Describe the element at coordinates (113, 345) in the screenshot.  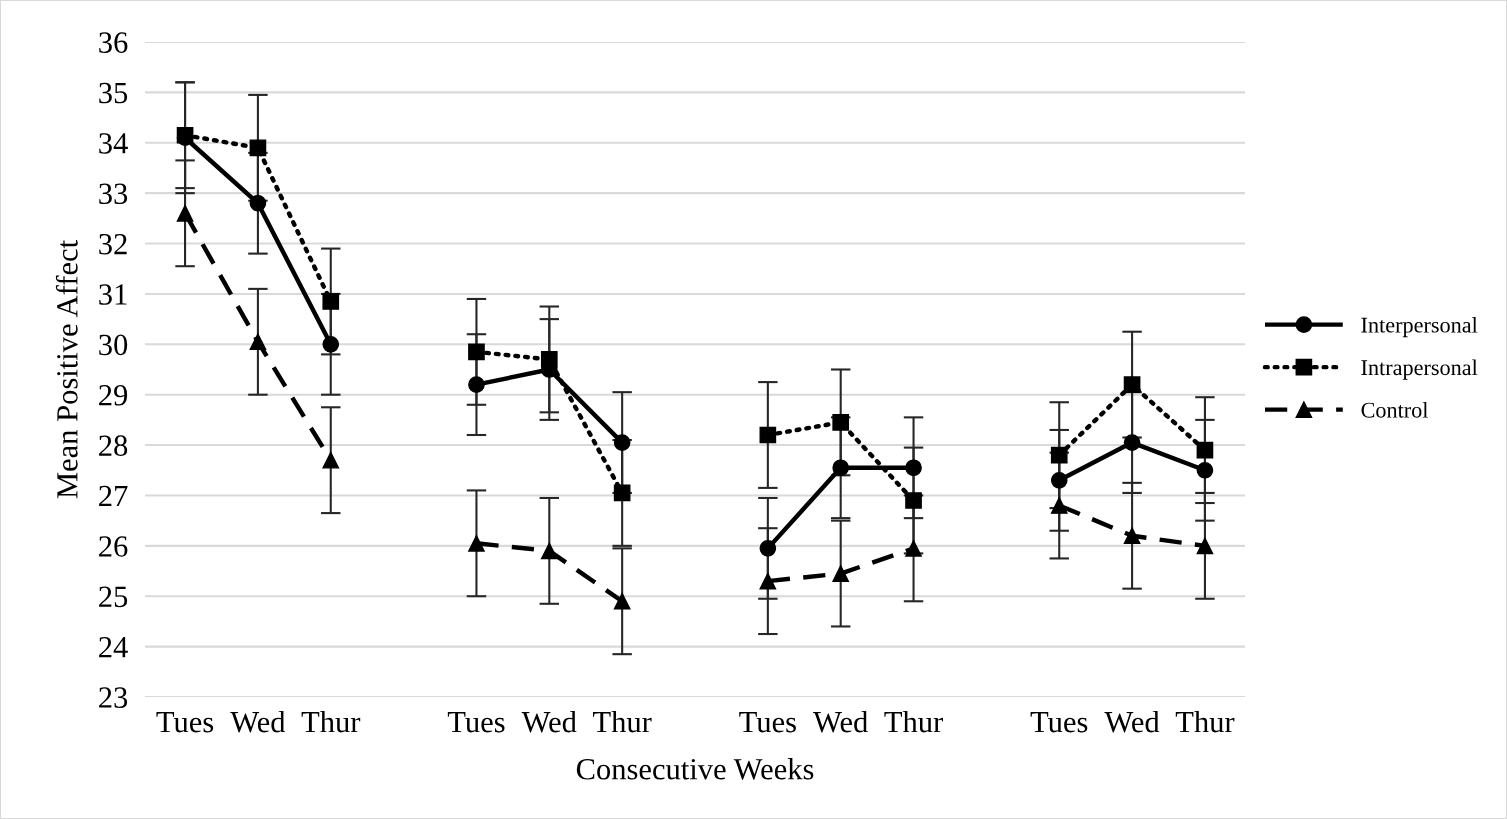
I see `y-tick-label: 30` at that location.